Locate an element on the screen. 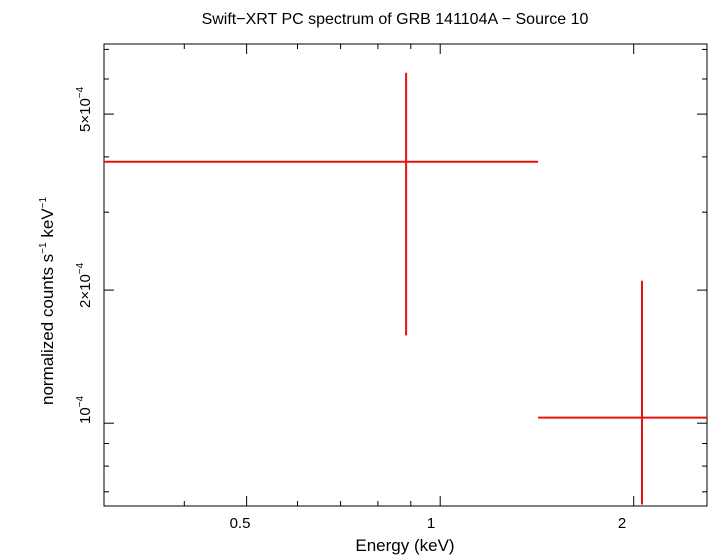  y-tick-label-1e-4-exp: −4 is located at coordinates (80, 401).